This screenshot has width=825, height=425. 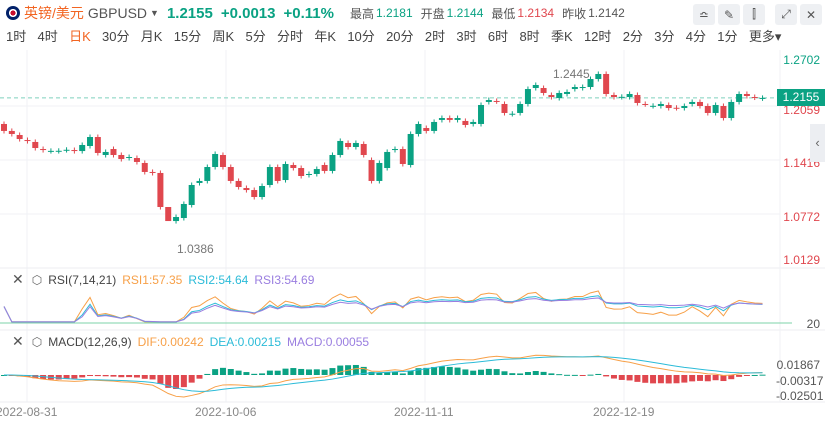 What do you see at coordinates (16, 36) in the screenshot?
I see `timeframe-0: 1时` at bounding box center [16, 36].